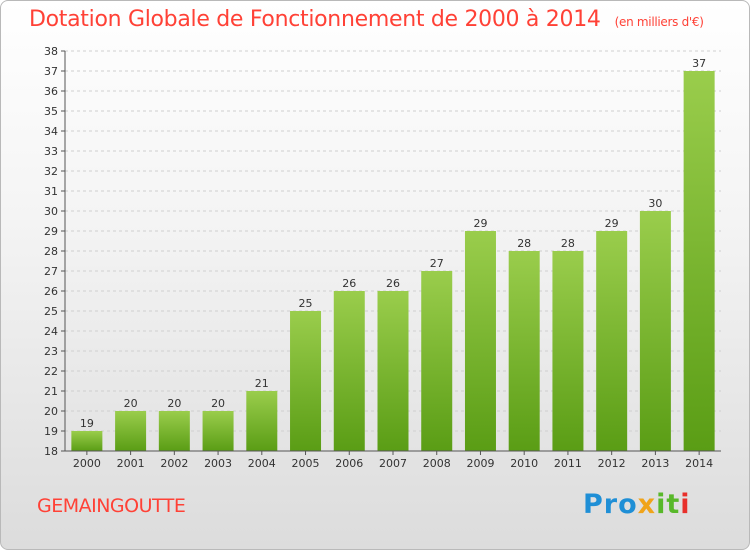  I want to click on bar-value-label: 25, so click(306, 303).